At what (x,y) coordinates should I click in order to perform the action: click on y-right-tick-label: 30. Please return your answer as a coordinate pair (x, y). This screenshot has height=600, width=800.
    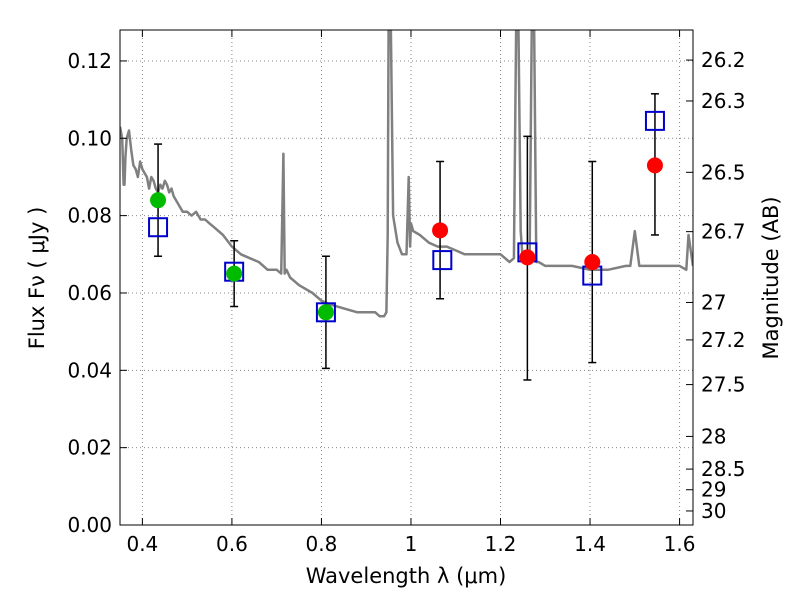
    Looking at the image, I should click on (713, 511).